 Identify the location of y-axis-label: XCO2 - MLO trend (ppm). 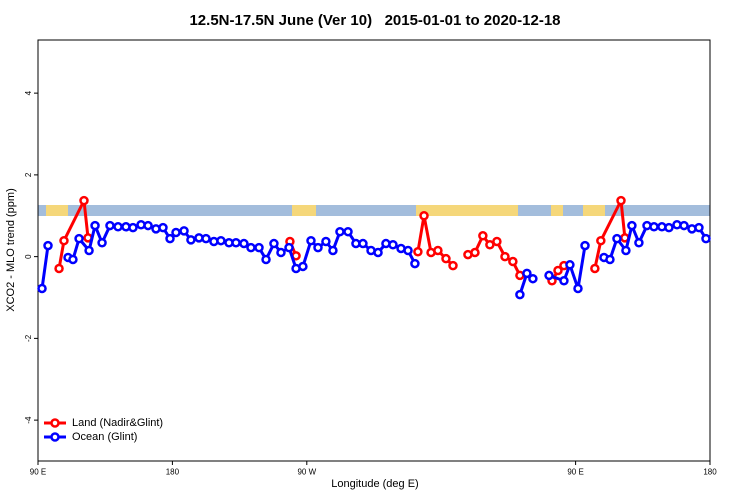
(11, 249).